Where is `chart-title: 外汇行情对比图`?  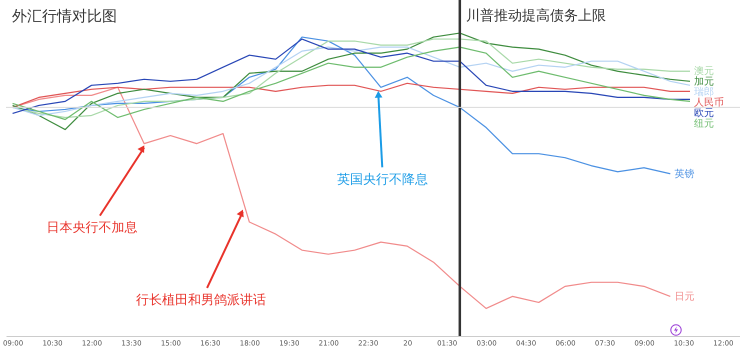
chart-title: 外汇行情对比图 is located at coordinates (64, 16).